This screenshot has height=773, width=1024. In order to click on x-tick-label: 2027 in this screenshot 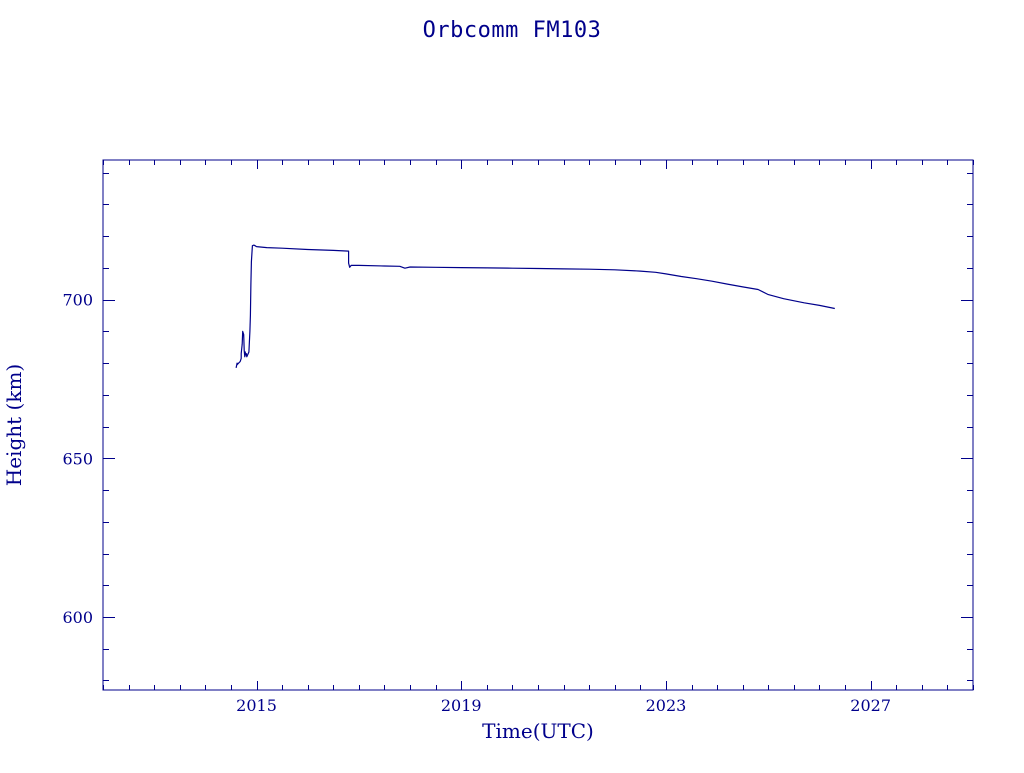, I will do `click(870, 705)`.